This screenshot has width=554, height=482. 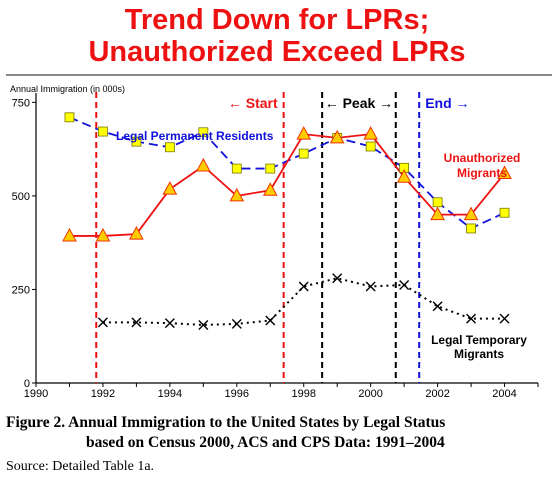 I want to click on lpr-series-label: Legal Permanent Residents, so click(x=195, y=136).